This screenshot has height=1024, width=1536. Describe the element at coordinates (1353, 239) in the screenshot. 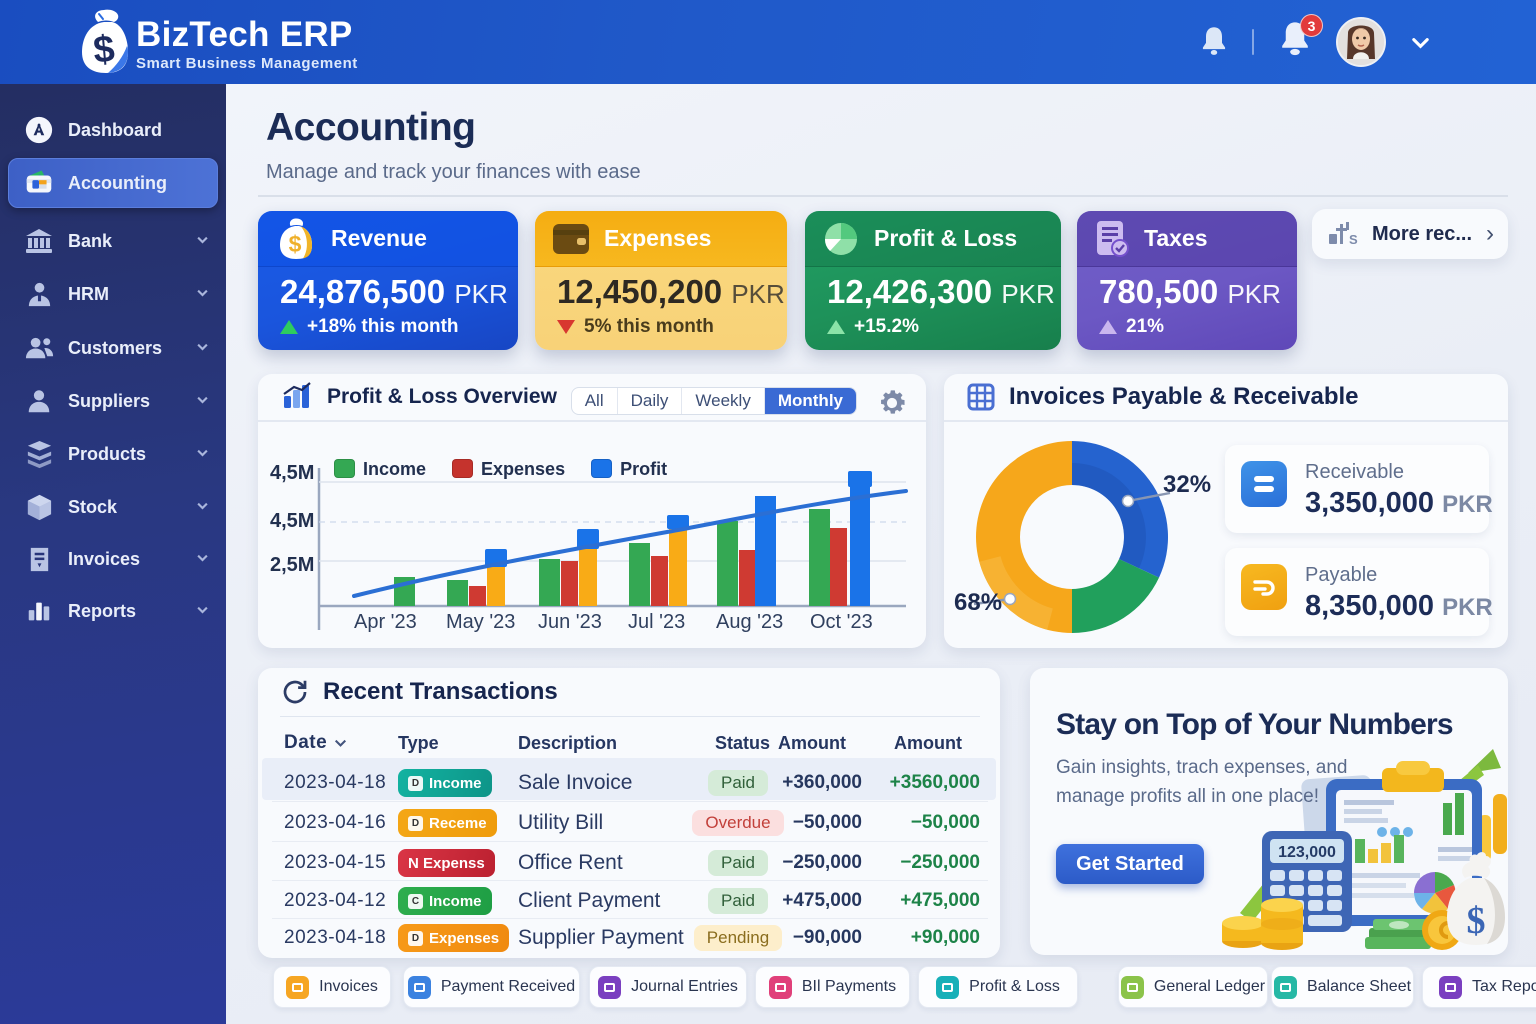

I see `svg-text: S` at that location.